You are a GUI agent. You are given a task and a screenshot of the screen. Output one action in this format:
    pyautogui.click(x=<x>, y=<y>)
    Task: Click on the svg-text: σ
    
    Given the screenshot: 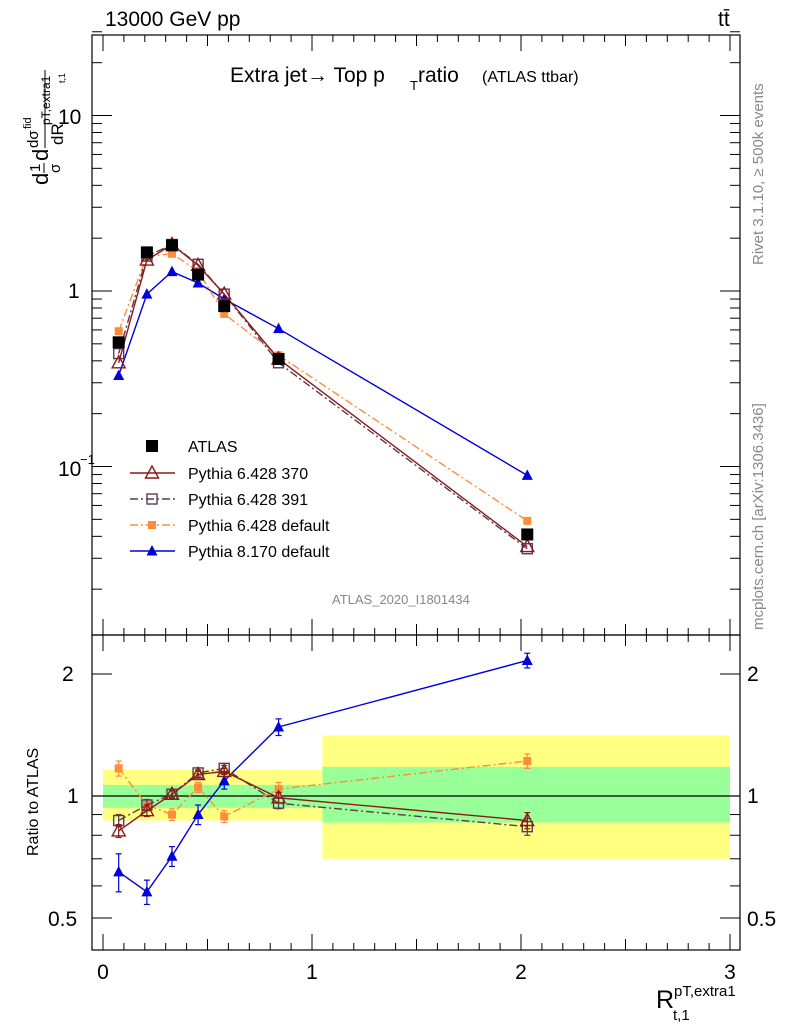 What is the action you would take?
    pyautogui.click(x=55, y=168)
    